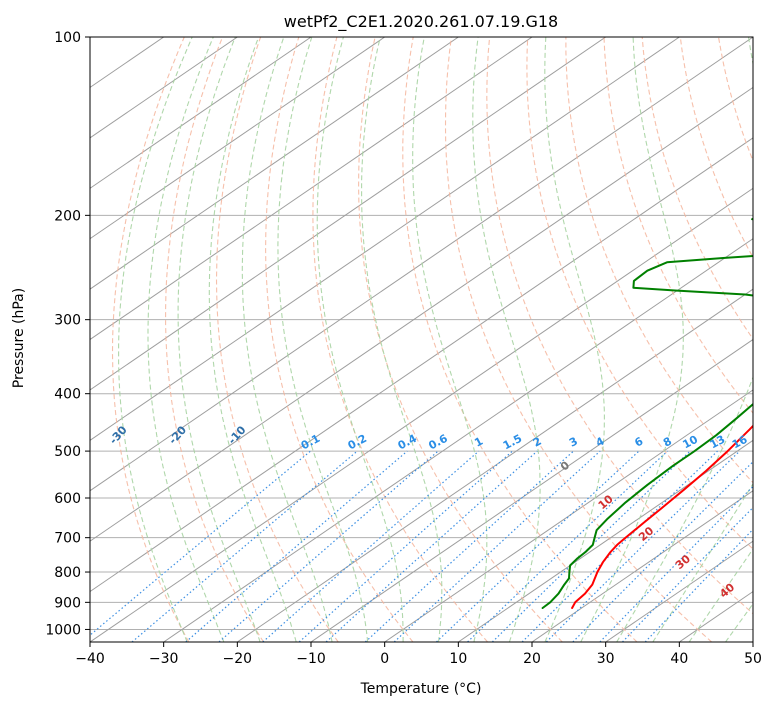 Image resolution: width=775 pixels, height=708 pixels. I want to click on mixing-ratio-label: 10, so click(690, 442).